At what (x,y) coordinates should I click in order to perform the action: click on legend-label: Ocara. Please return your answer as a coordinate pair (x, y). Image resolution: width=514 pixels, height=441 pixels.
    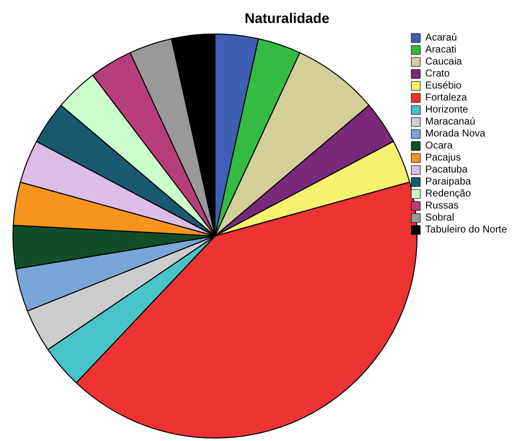
    Looking at the image, I should click on (439, 146).